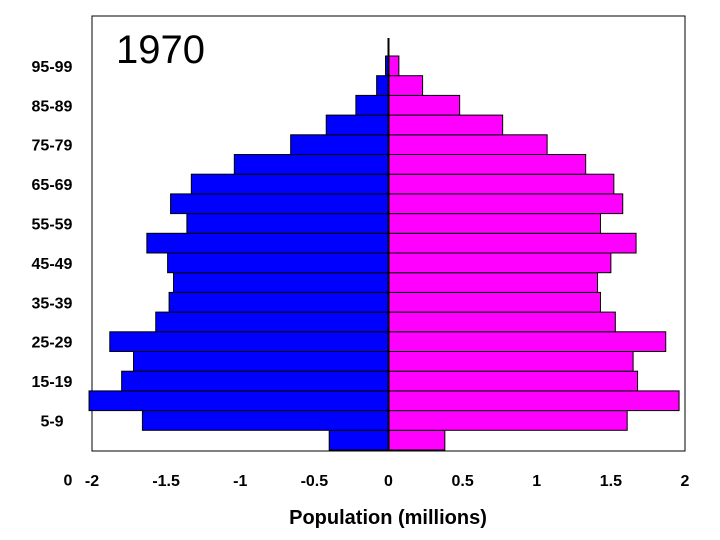 Image resolution: width=720 pixels, height=540 pixels. I want to click on y-tick-label: 35-39, so click(52, 303).